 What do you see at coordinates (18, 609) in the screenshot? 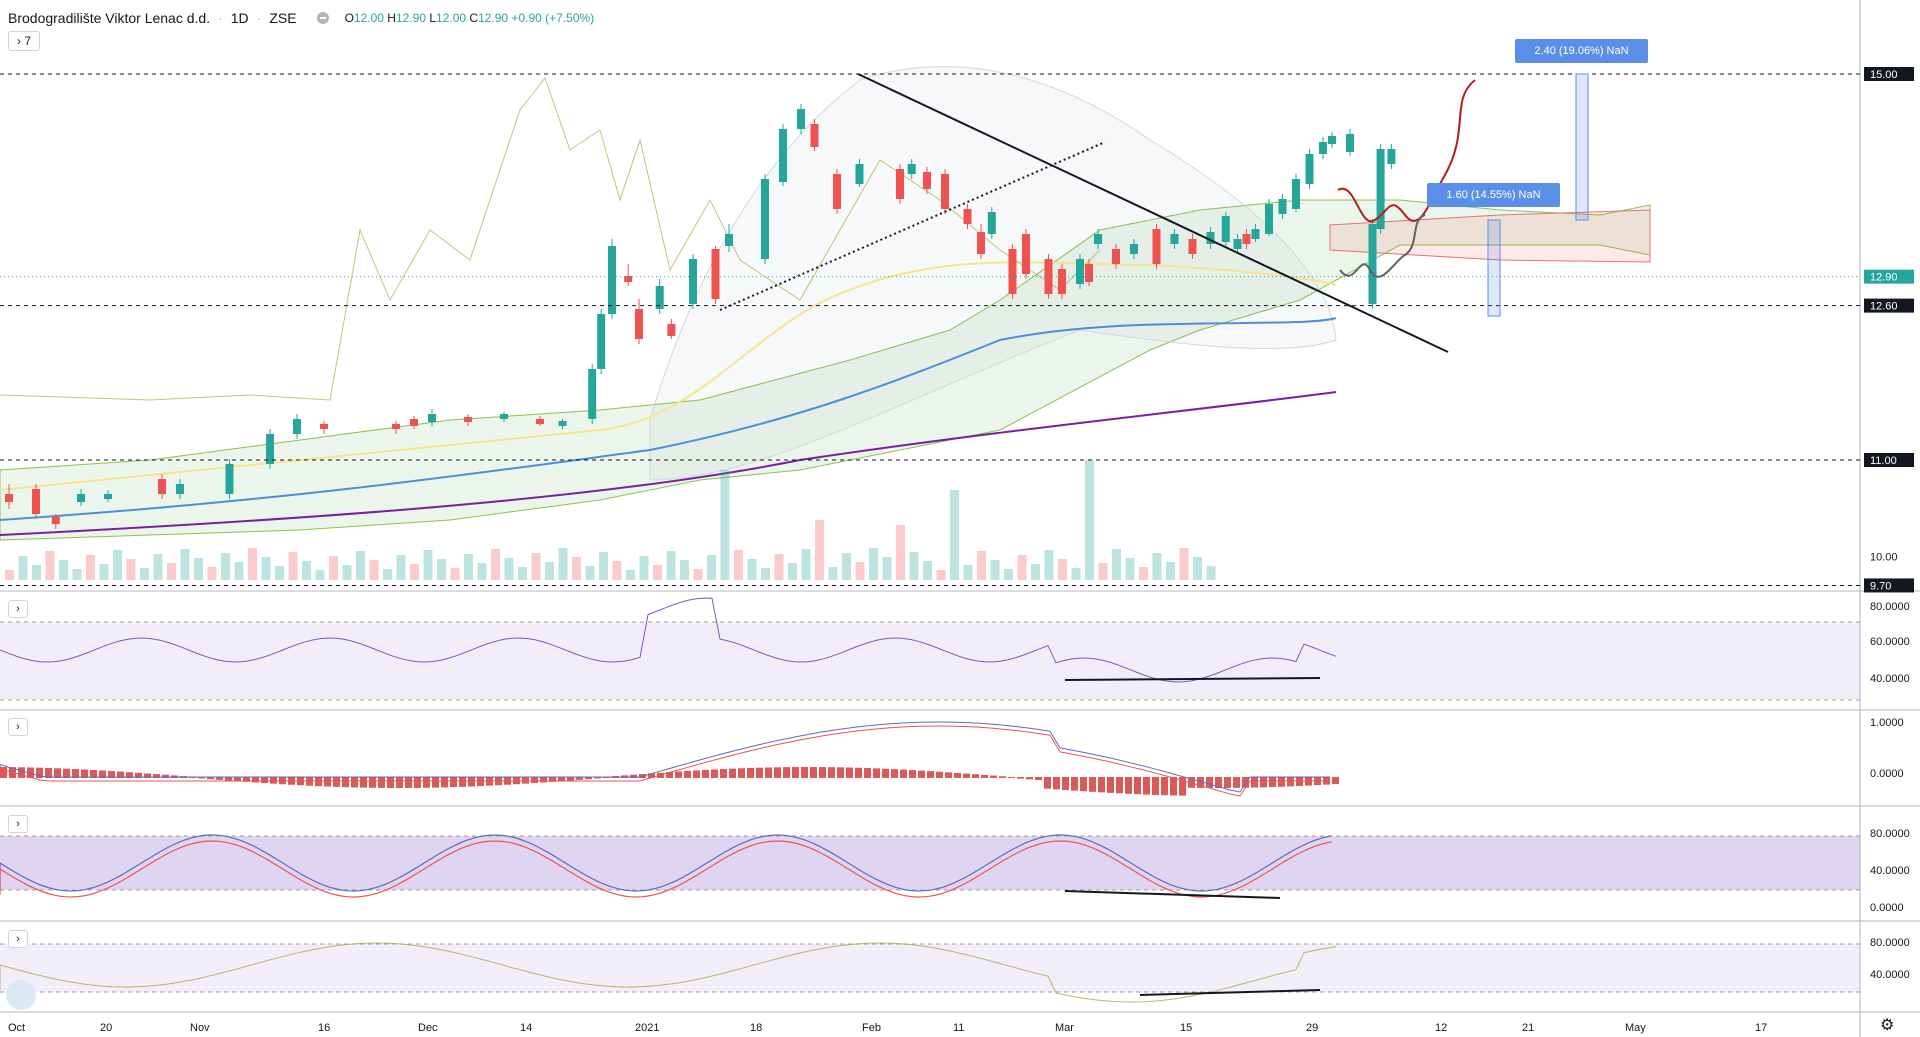
I see `rsi-pane-toggle: ›` at bounding box center [18, 609].